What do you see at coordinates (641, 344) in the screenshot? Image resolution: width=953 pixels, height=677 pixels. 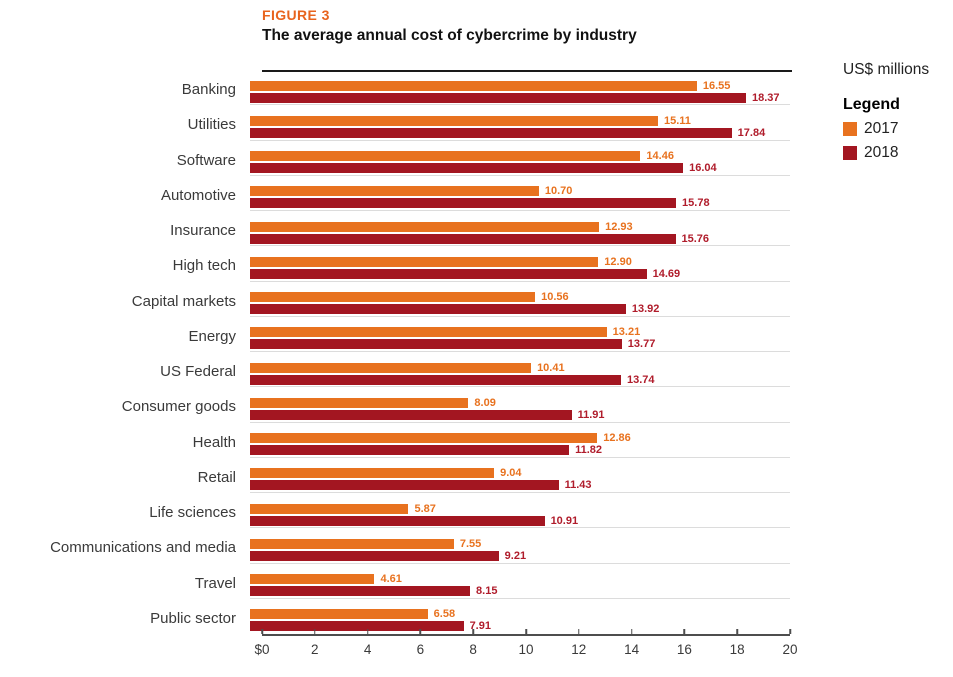 I see `value-label-2018: 13.77` at bounding box center [641, 344].